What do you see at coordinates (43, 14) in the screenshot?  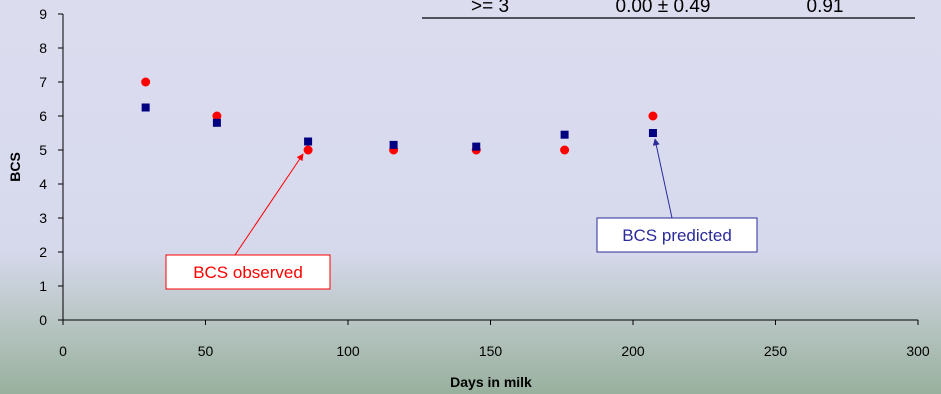 I see `y-tick-label: 9` at bounding box center [43, 14].